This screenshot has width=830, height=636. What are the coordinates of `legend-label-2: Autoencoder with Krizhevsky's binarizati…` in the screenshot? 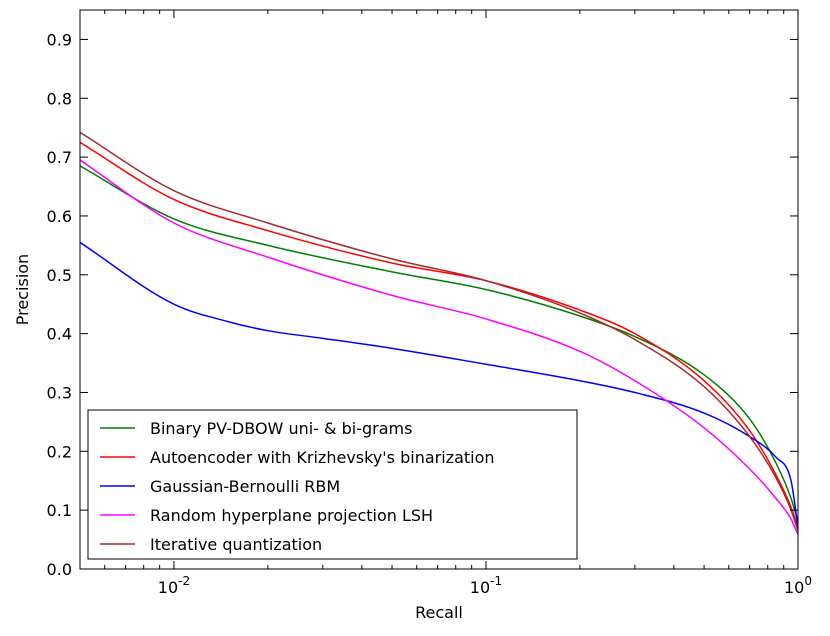 It's located at (322, 457).